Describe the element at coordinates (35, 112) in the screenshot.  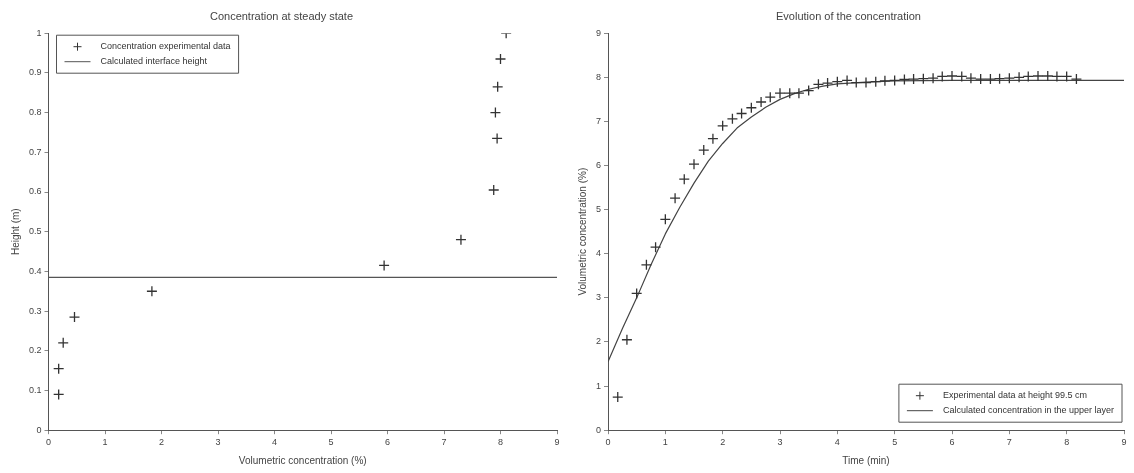
I see `y-tick-label: 0.8` at that location.